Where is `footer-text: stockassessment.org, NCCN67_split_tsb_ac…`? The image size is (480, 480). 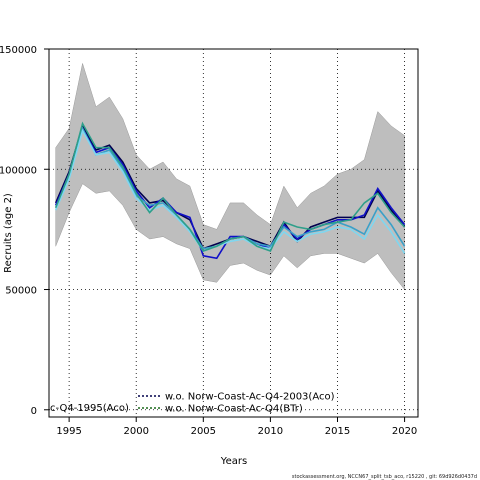 footer-text: stockassessment.org, NCCN67_split_tsb_ac… is located at coordinates (384, 477).